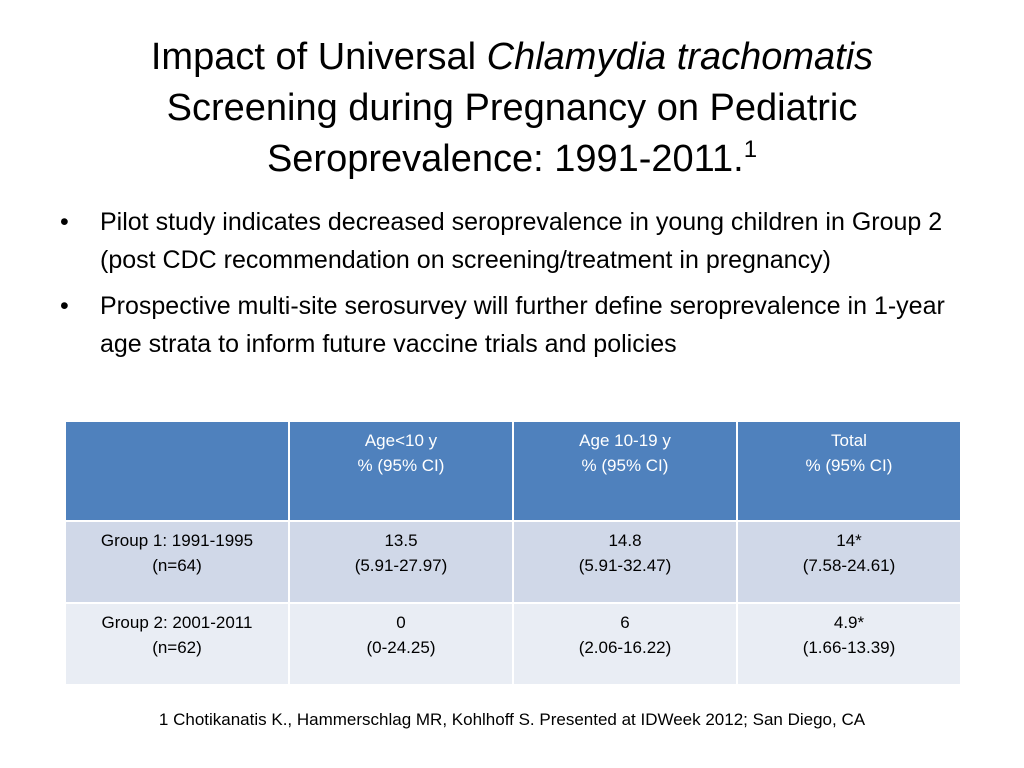  Describe the element at coordinates (849, 647) in the screenshot. I see `cell-line2: (1.66-13.39)` at that location.